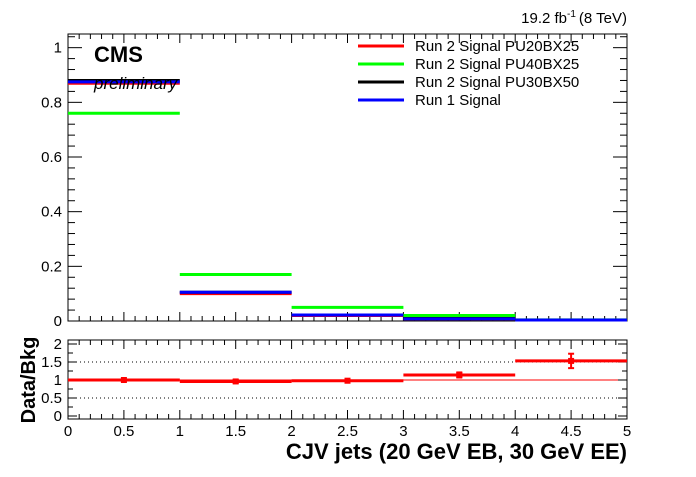 The width and height of the screenshot is (696, 477). Describe the element at coordinates (118, 54) in the screenshot. I see `cms-label: CMS` at that location.